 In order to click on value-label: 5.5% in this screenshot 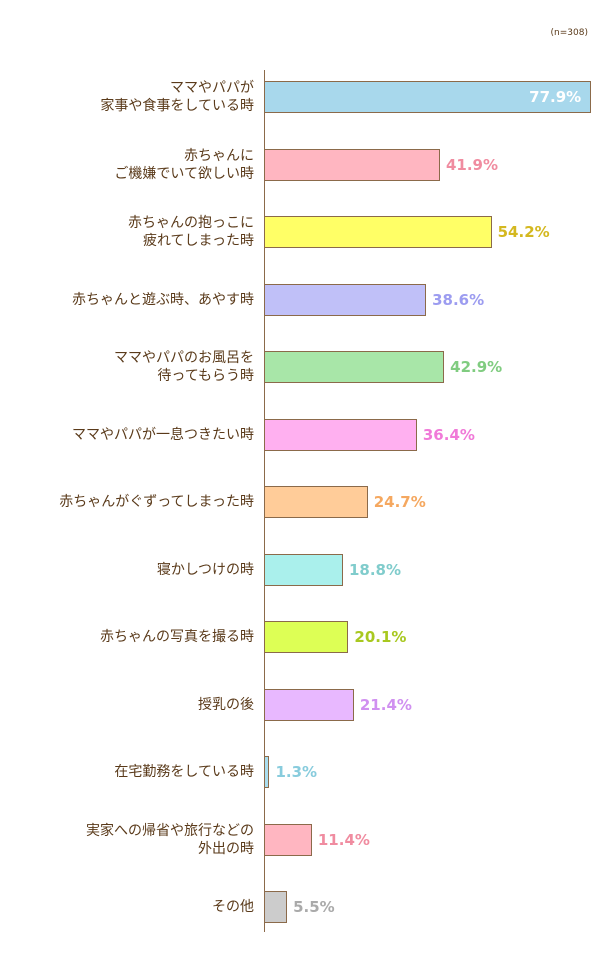, I will do `click(314, 907)`.